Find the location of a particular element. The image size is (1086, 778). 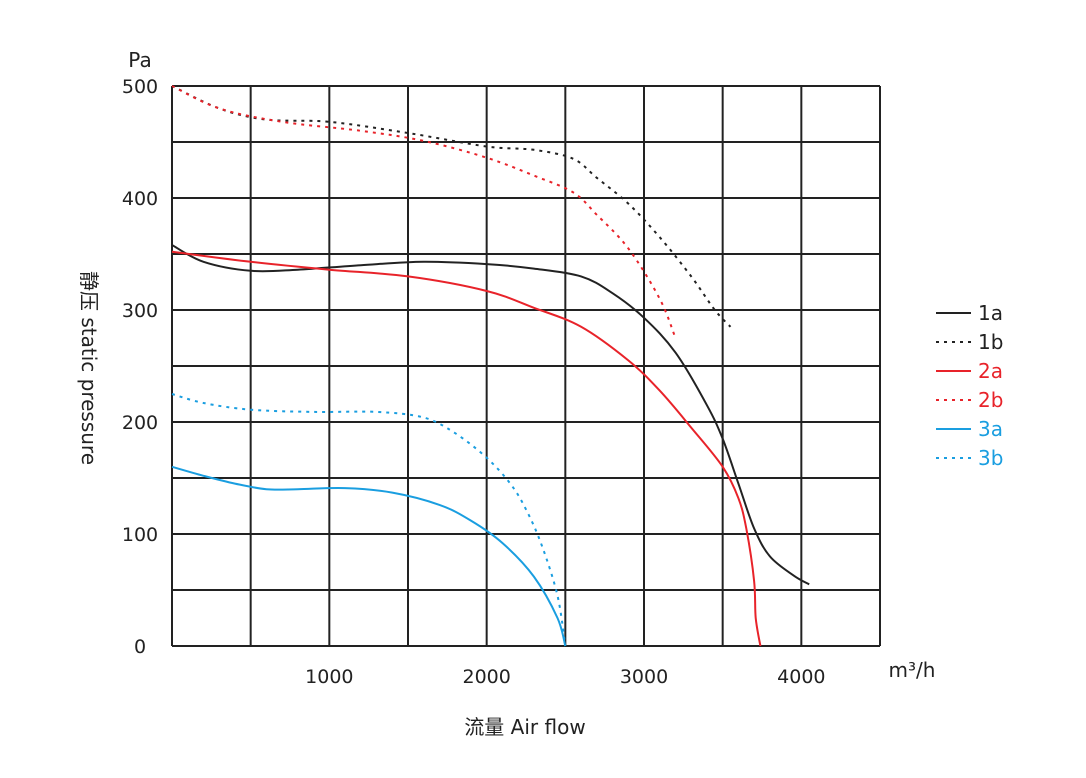

y-tick-label: 500 is located at coordinates (140, 87).